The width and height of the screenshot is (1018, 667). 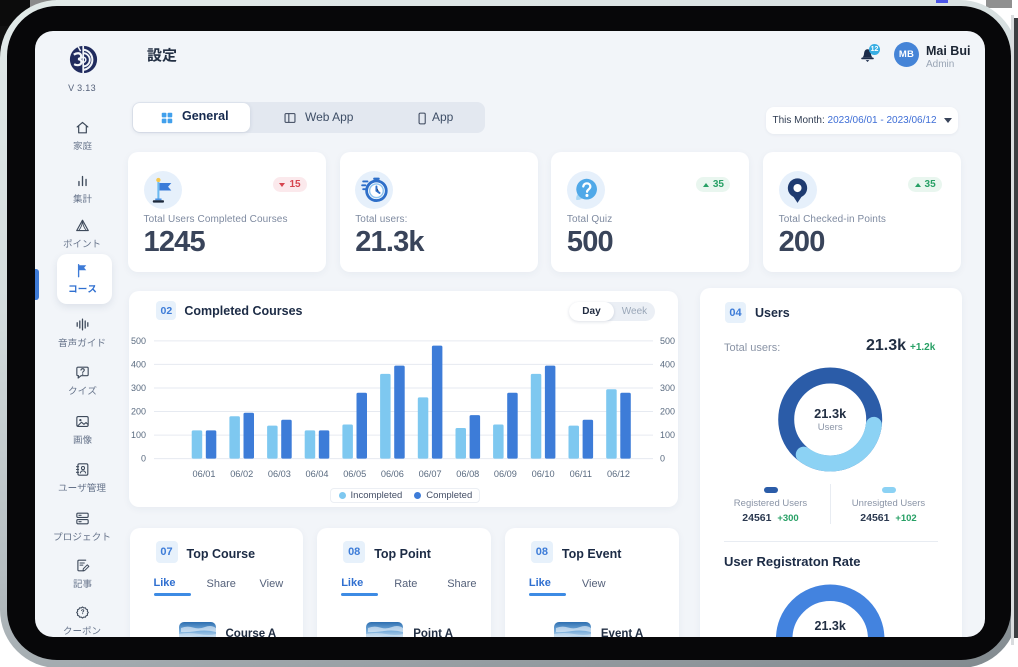 What do you see at coordinates (242, 474) in the screenshot?
I see `svg-text: 06/02` at bounding box center [242, 474].